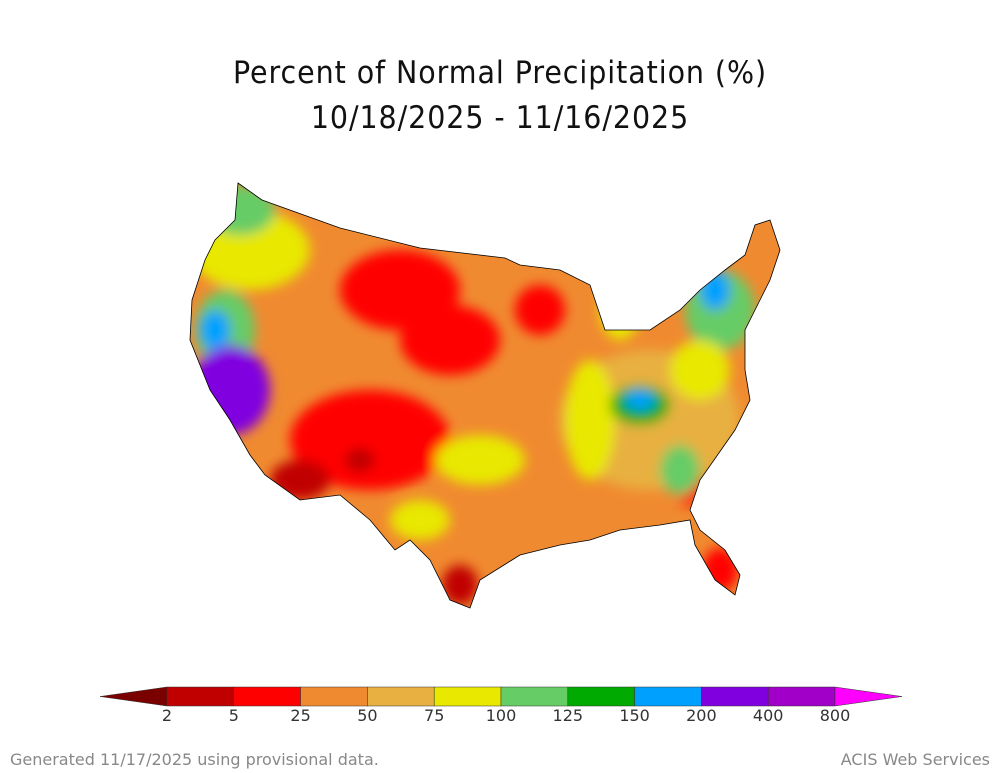 This screenshot has width=1000, height=773. What do you see at coordinates (500, 73) in the screenshot?
I see `map-title: Percent of Normal Precipitation (%)` at bounding box center [500, 73].